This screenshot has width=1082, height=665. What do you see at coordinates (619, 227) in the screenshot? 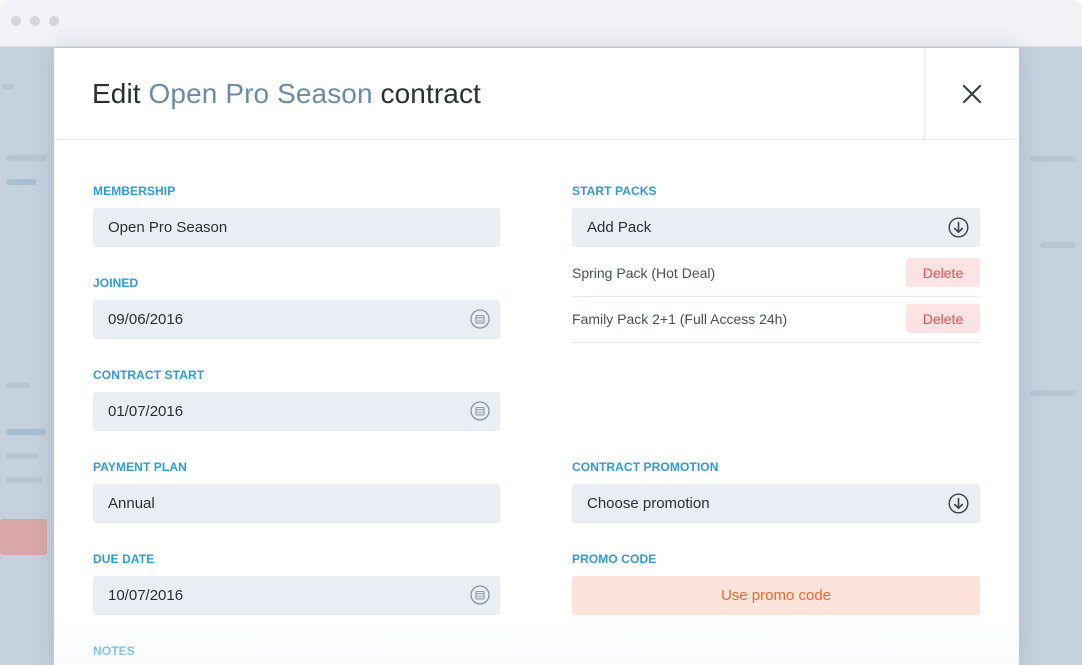
I see `add-pack-label: Add Pack` at bounding box center [619, 227].